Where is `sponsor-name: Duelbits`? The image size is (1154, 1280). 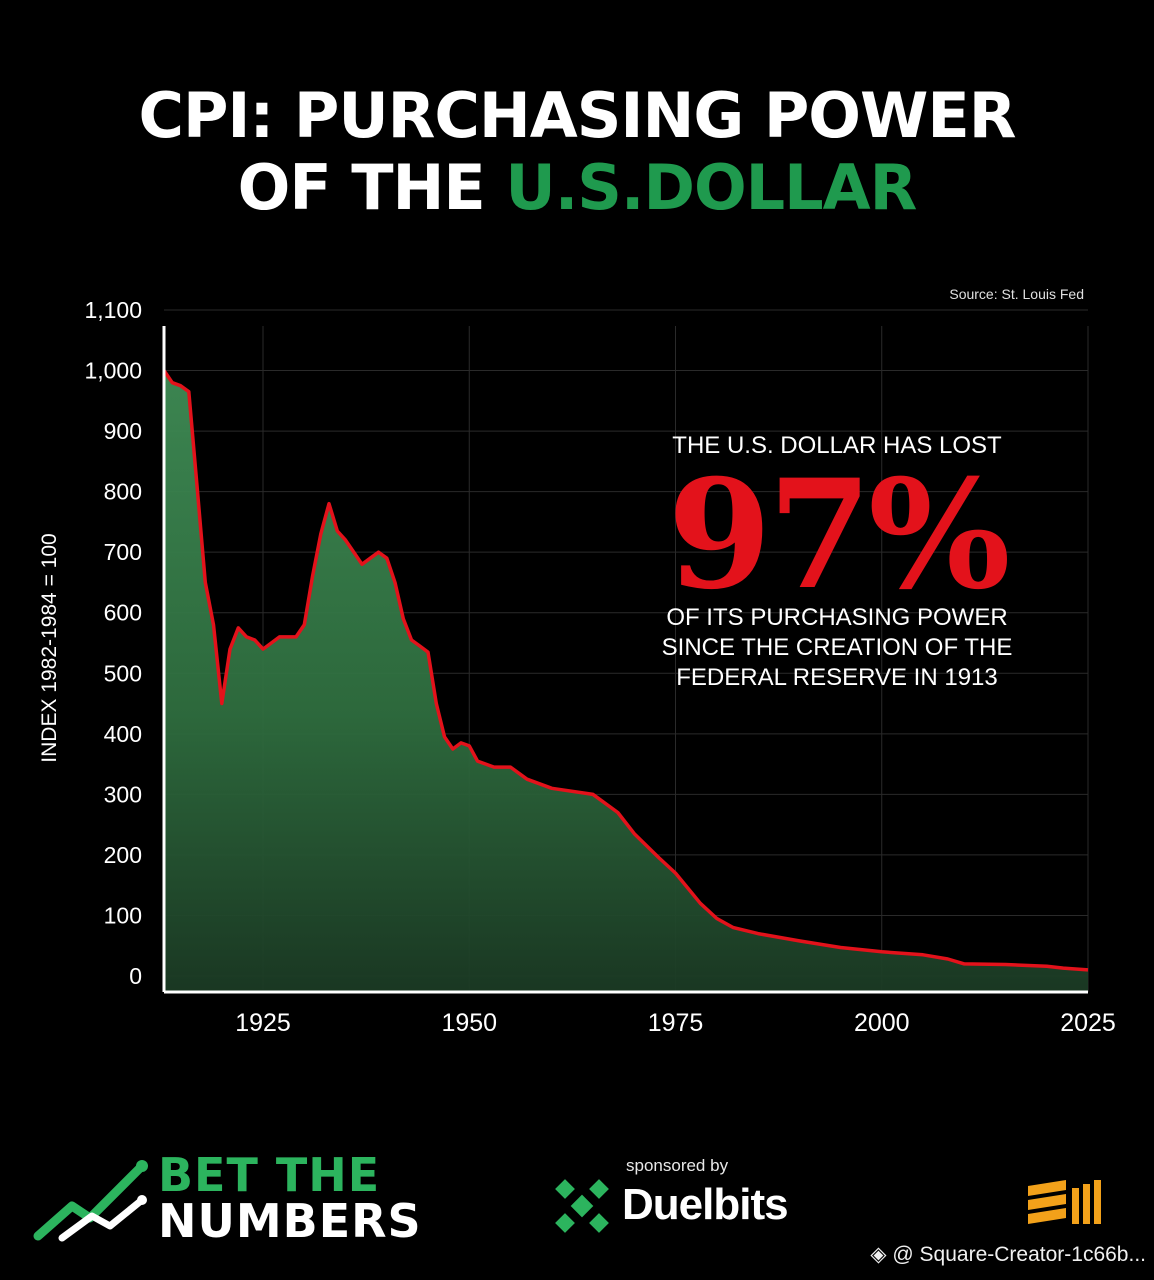
sponsor-name: Duelbits is located at coordinates (705, 1204).